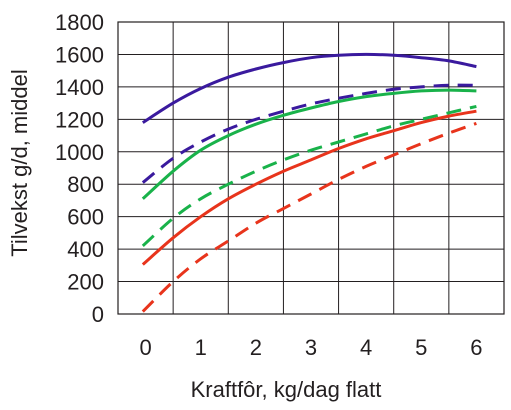 Image resolution: width=511 pixels, height=410 pixels. Describe the element at coordinates (85, 184) in the screenshot. I see `y-tick-label: 800` at that location.